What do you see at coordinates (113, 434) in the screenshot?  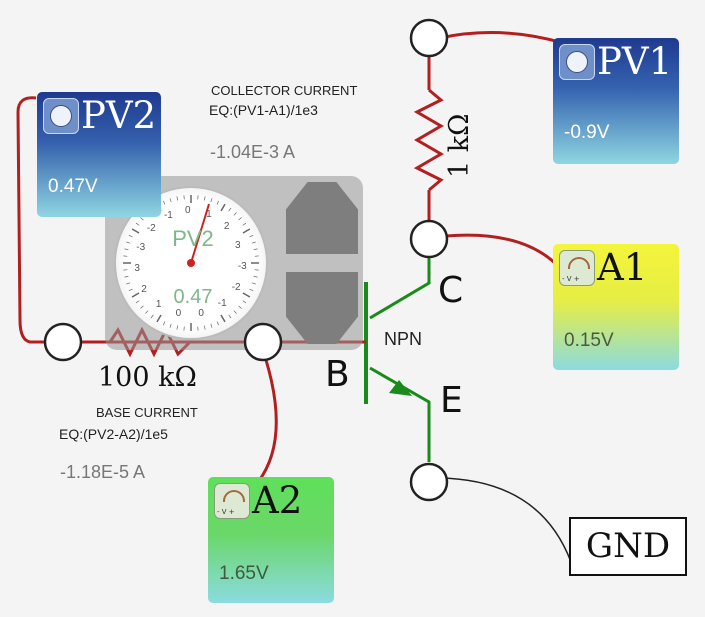 I see `base-current-equation: EQ:(PV2-A2)/1e5` at bounding box center [113, 434].